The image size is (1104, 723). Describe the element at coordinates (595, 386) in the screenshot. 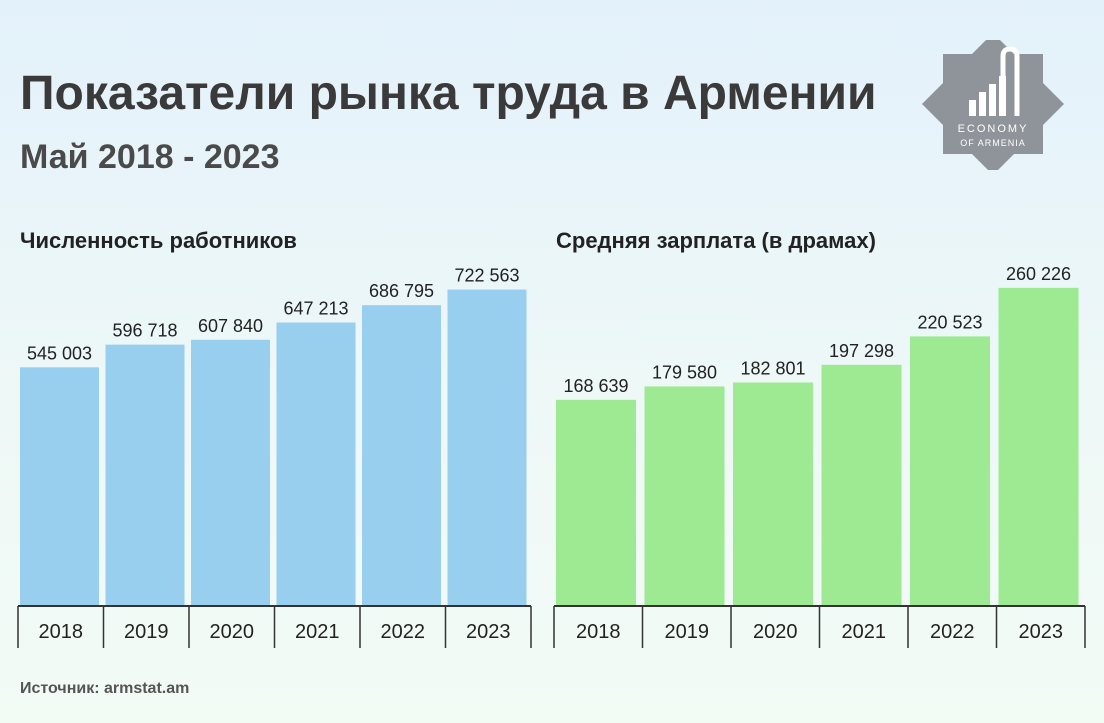

I see `data-label: 168 639` at that location.